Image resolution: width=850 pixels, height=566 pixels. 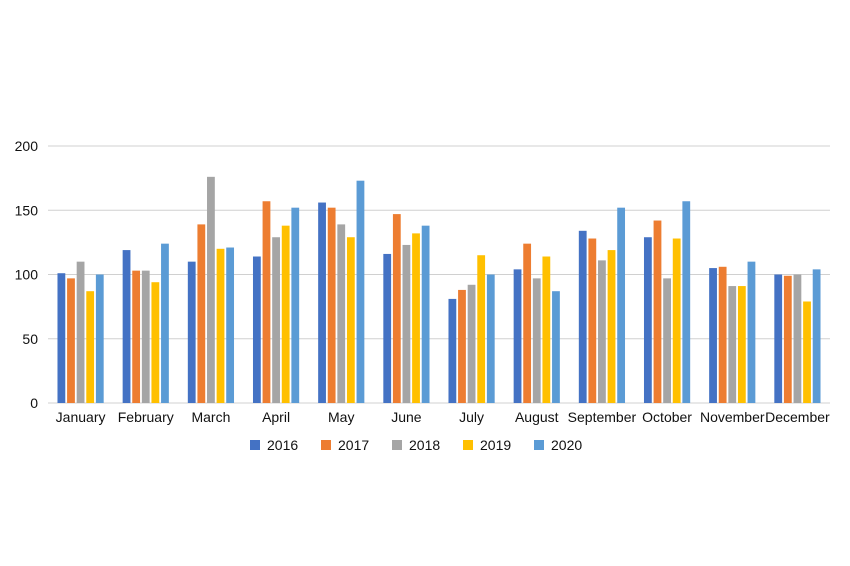 I want to click on x-tick-label-august: August, so click(x=537, y=417).